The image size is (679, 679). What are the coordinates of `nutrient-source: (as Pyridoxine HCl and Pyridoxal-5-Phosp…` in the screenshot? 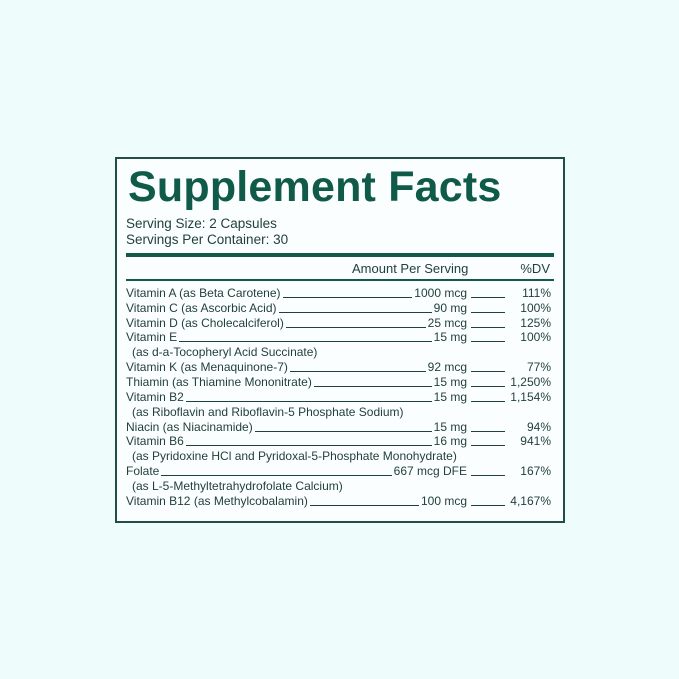 It's located at (294, 456).